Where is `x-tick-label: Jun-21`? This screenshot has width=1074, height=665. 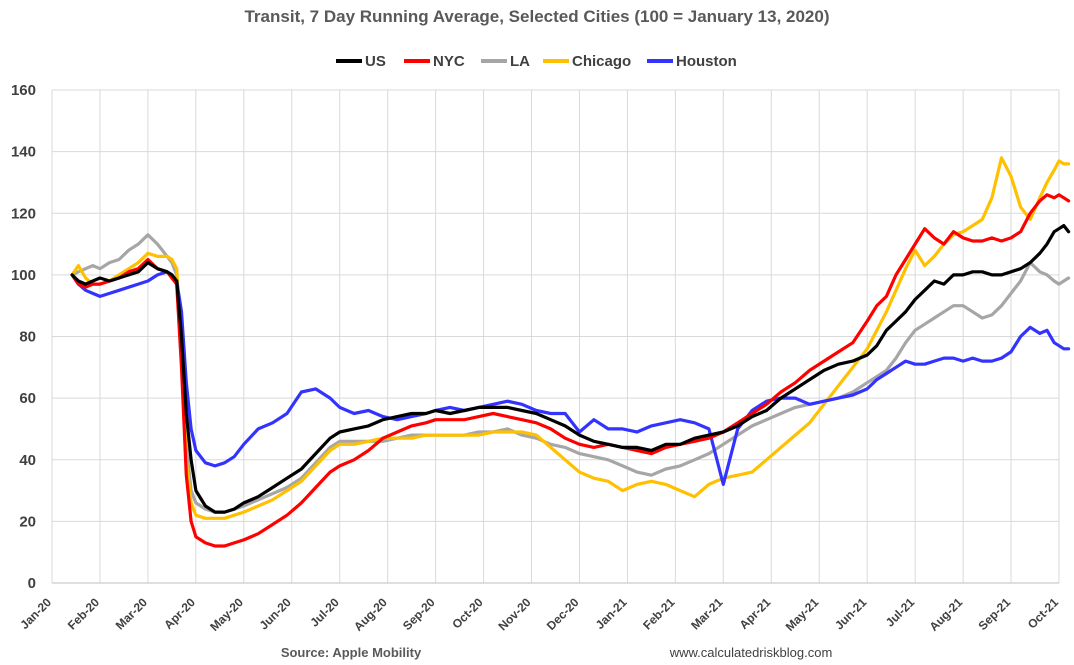
x-tick-label: Jun-21 is located at coordinates (850, 613).